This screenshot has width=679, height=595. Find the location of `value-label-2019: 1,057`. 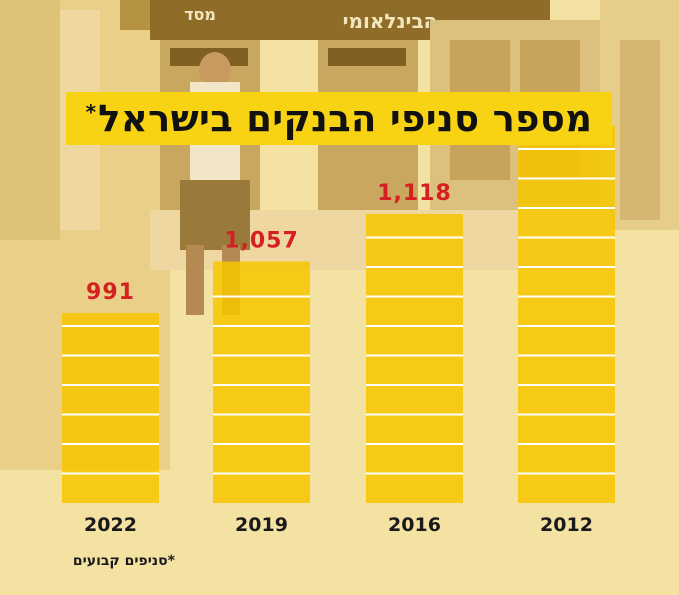

value-label-2019: 1,057 is located at coordinates (261, 241).